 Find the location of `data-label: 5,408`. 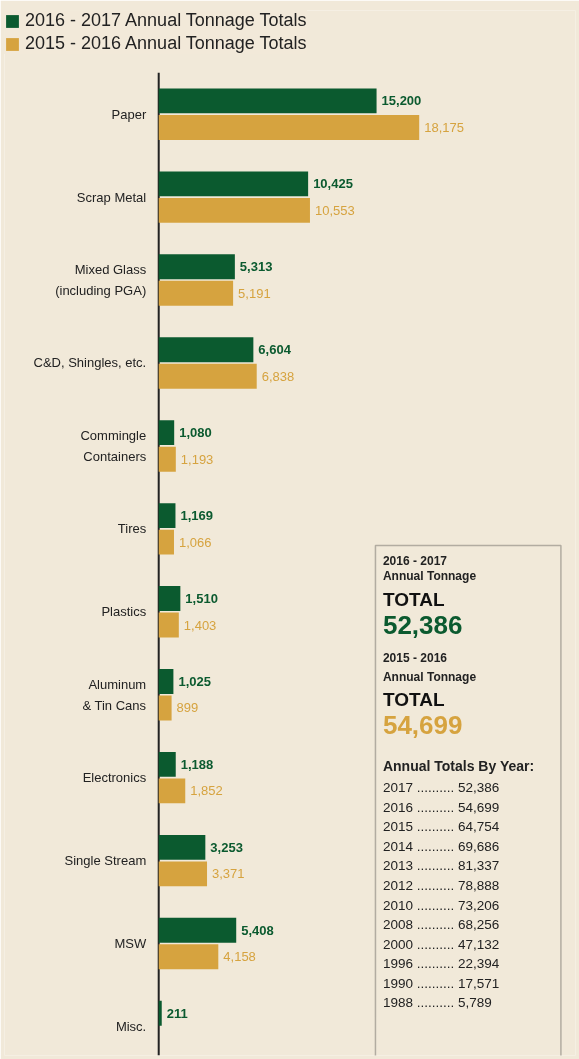

data-label: 5,408 is located at coordinates (257, 930).